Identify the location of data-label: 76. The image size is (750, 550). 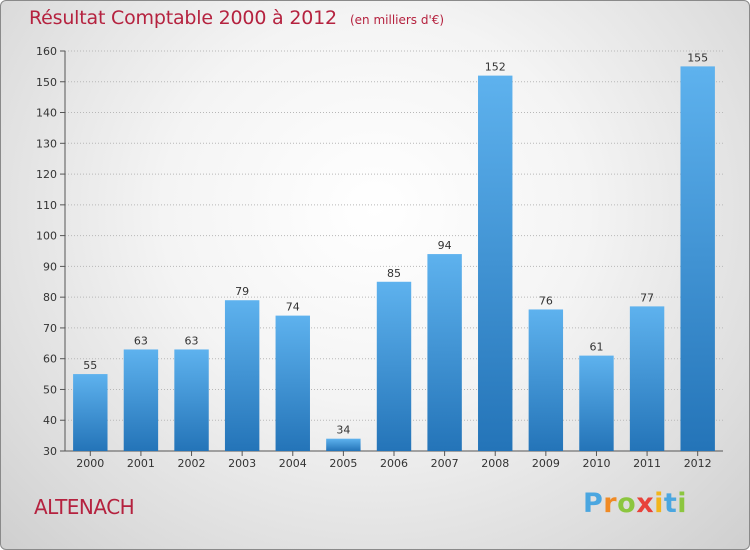
(546, 300).